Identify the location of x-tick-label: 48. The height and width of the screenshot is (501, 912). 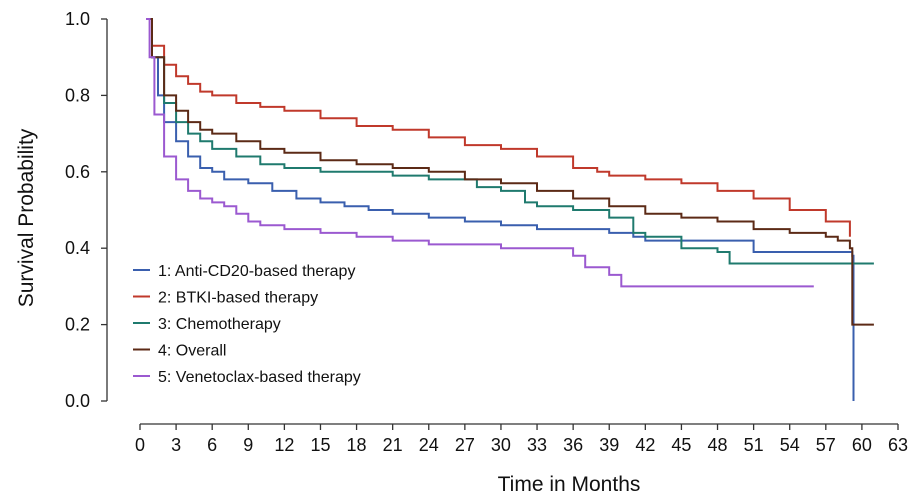
(718, 445).